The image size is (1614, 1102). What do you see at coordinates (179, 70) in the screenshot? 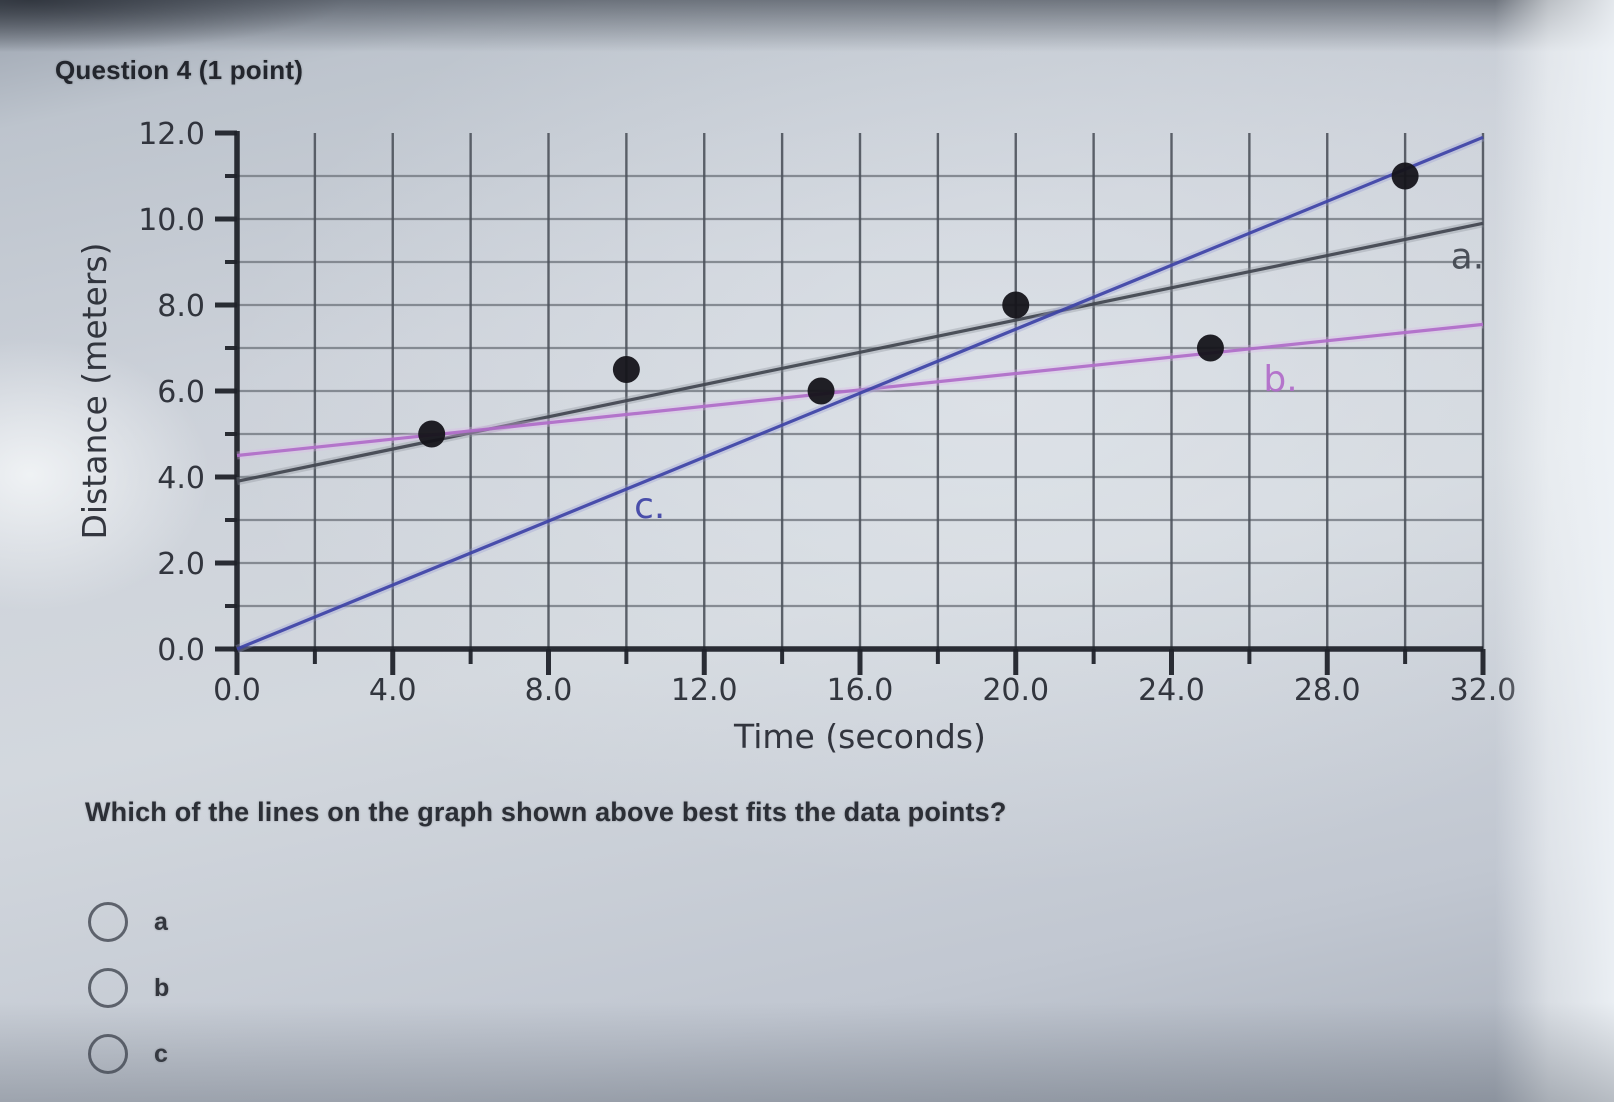
I see `question-title: Question 4 (1 point)` at bounding box center [179, 70].